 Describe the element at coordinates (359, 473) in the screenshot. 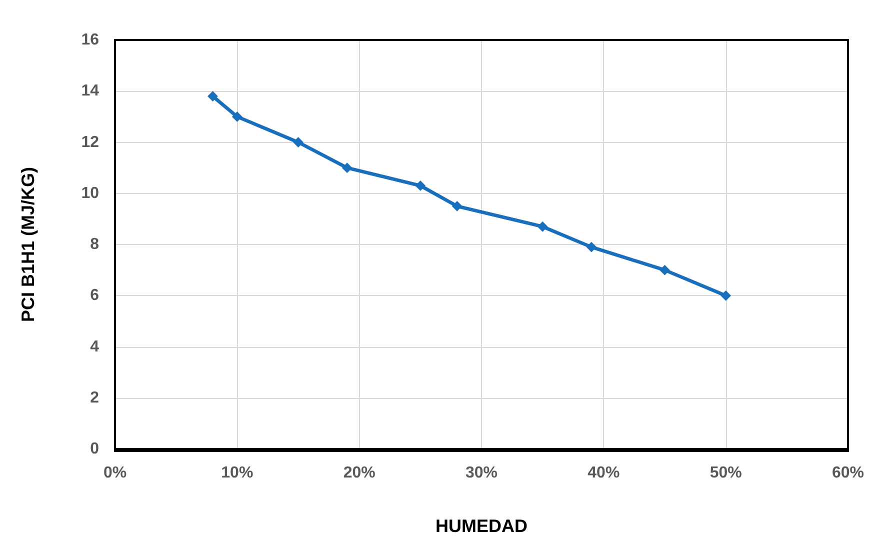

I see `x-tick-label: 20%` at that location.